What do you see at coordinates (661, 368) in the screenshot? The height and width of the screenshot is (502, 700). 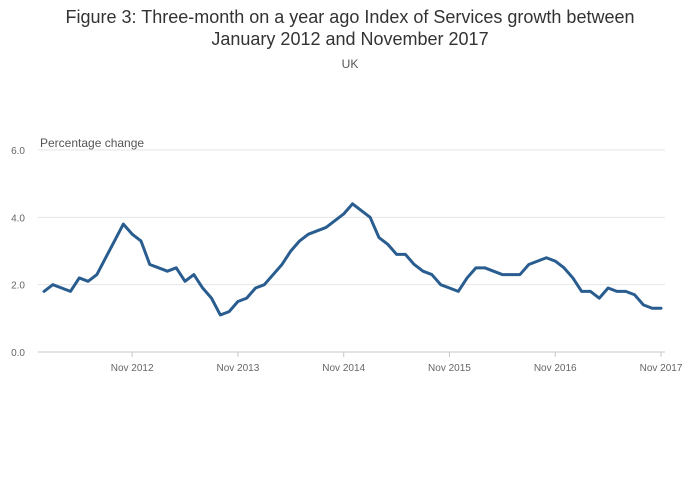 I see `x-tick-label: Nov 2017` at bounding box center [661, 368].